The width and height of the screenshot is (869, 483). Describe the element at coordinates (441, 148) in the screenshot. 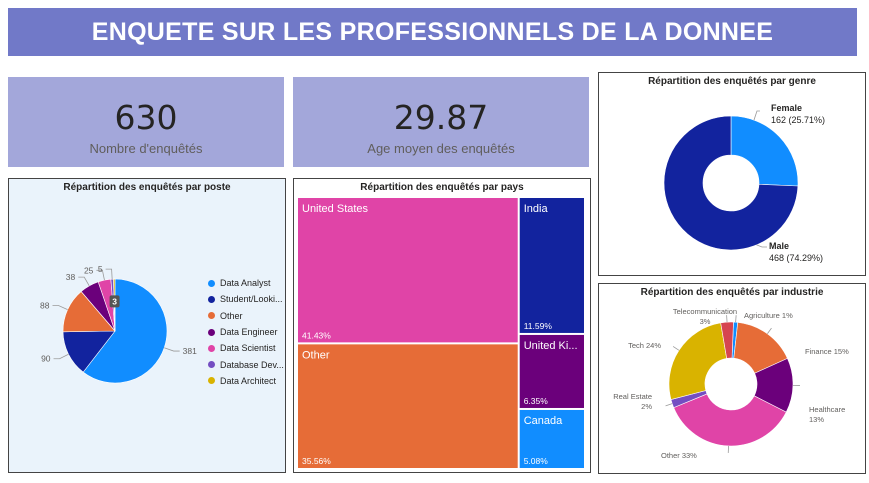

I see `kpi-label-age: Age moyen des enquêtés` at that location.